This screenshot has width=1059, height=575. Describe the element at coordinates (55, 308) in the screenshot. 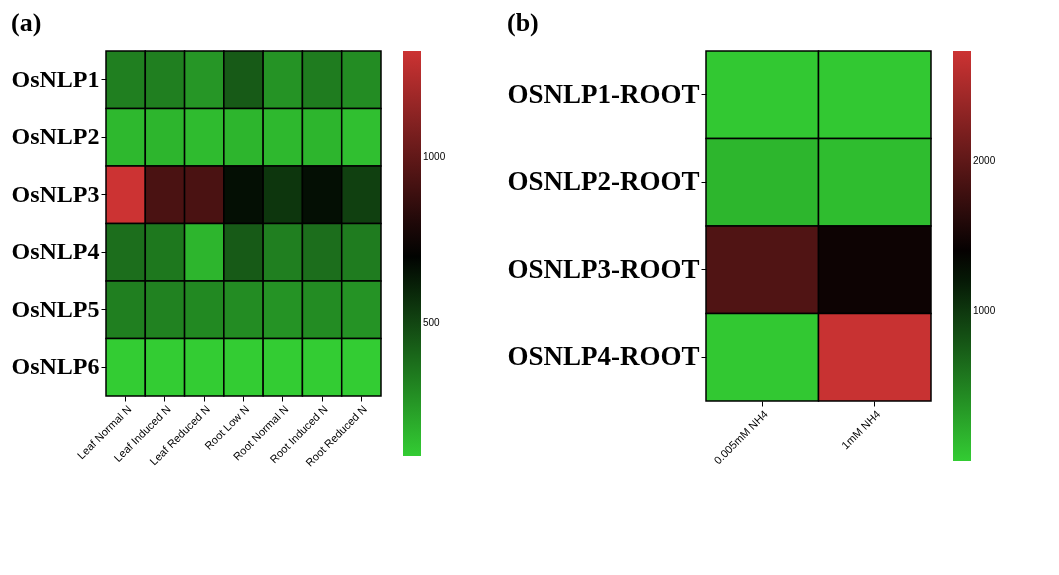

I see `y-tick-label: OsNLP5` at that location.